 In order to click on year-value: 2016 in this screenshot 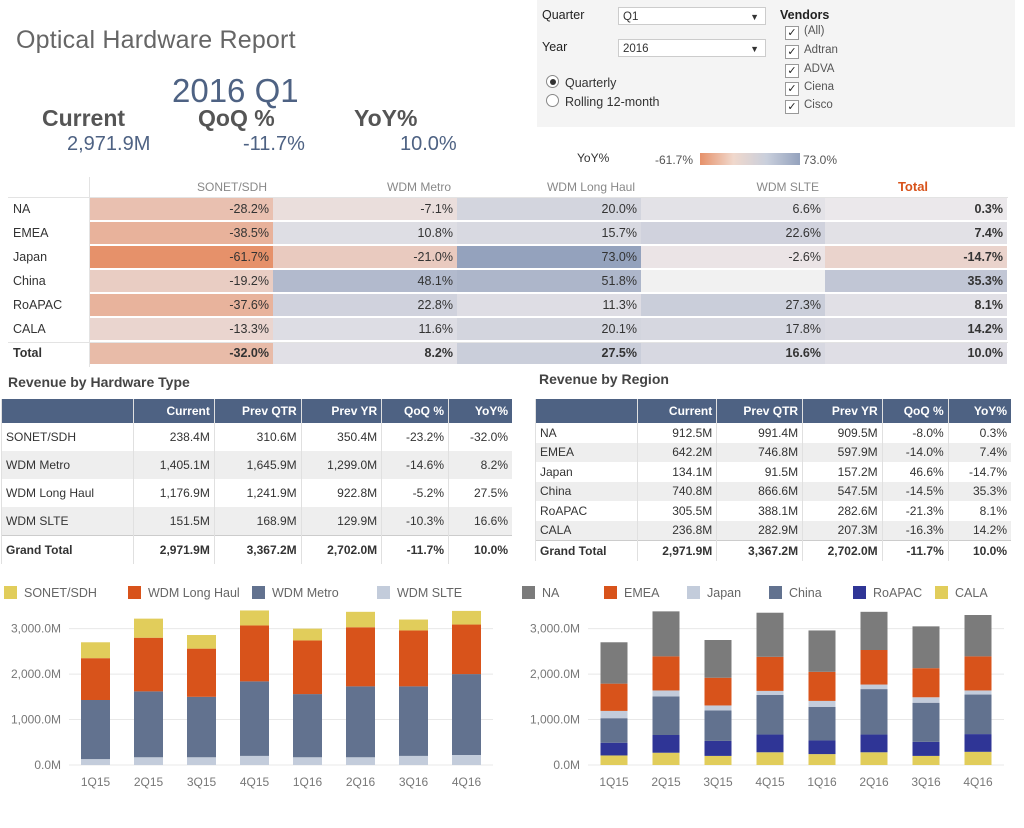, I will do `click(636, 49)`.